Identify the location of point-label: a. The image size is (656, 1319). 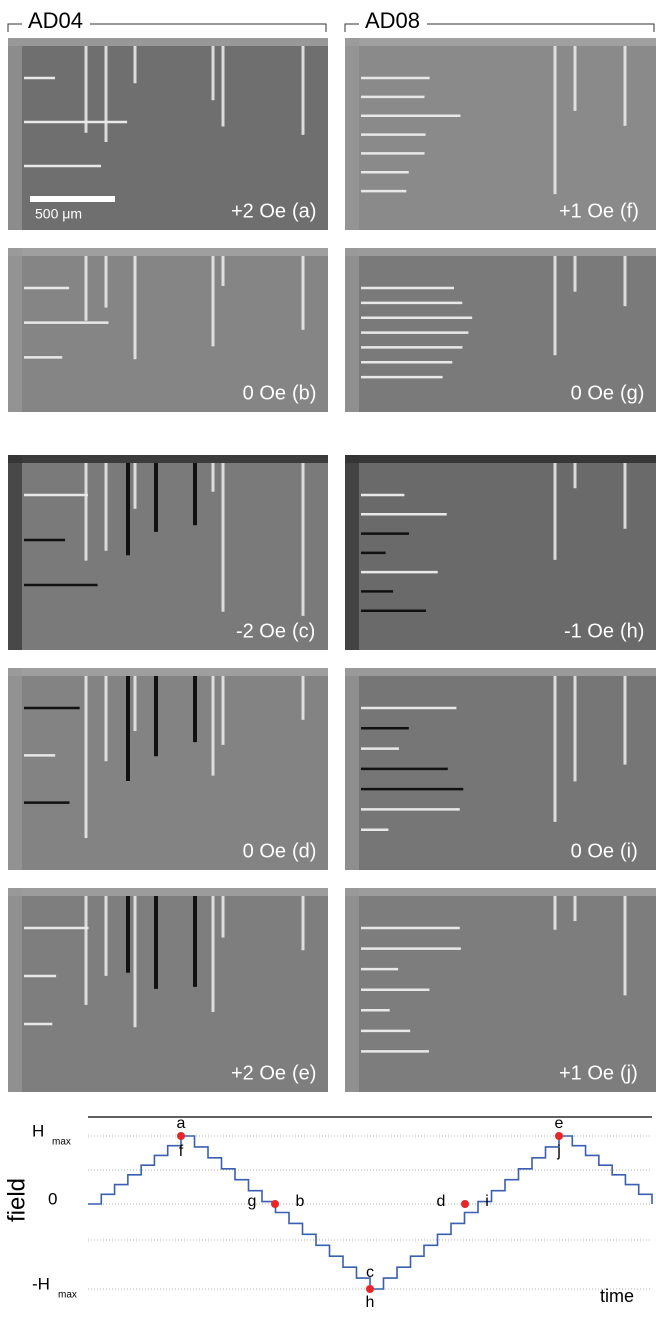
(181, 1123).